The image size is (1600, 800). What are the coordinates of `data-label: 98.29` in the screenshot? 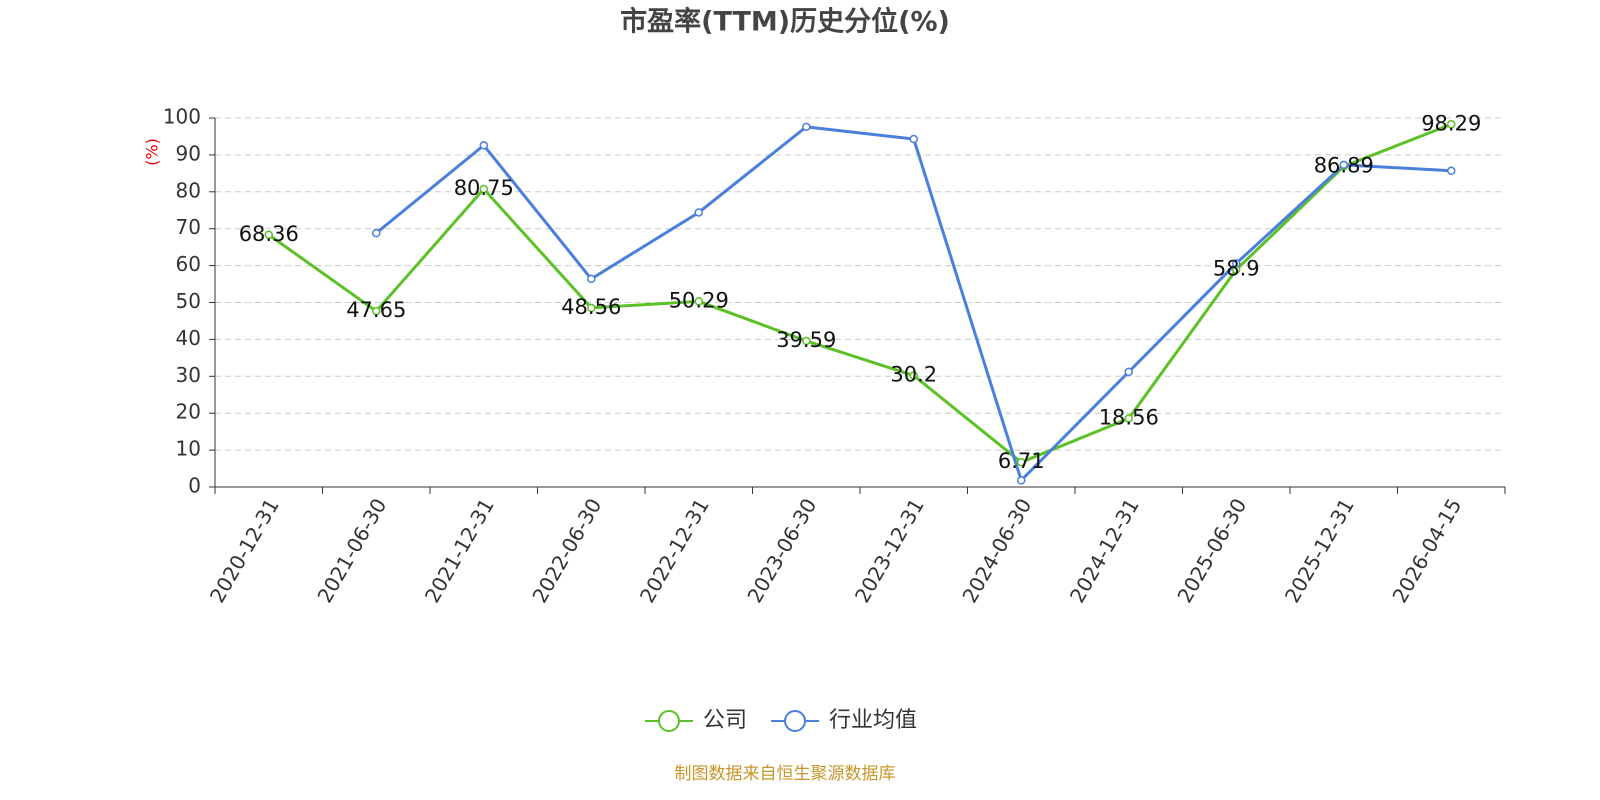 It's located at (1451, 123).